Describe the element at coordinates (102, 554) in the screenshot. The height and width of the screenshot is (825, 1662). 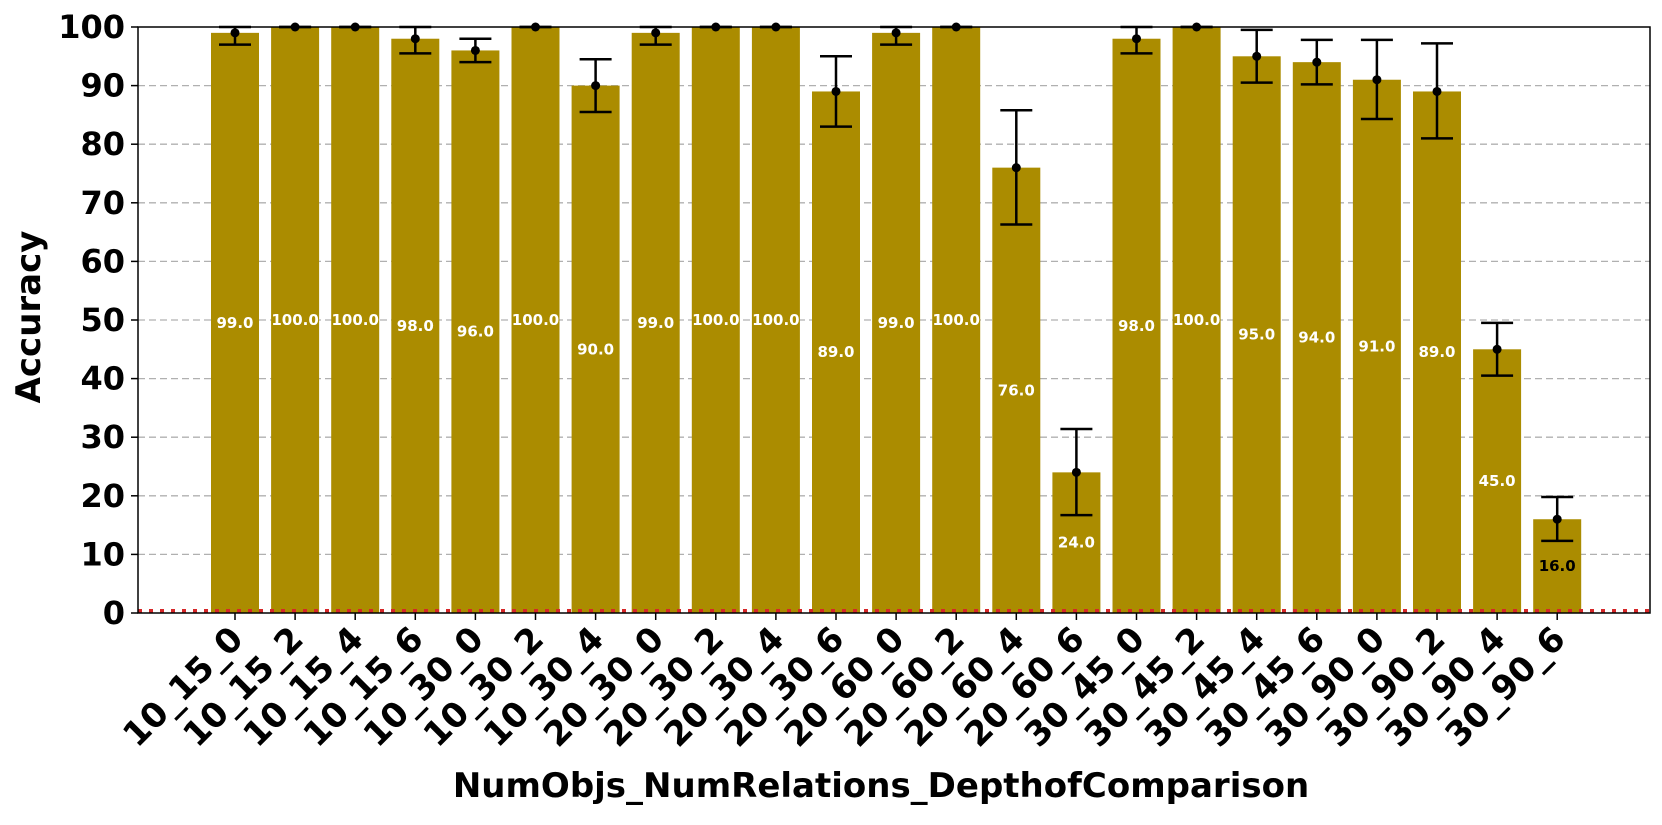
I see `y-tick-label: 10` at that location.